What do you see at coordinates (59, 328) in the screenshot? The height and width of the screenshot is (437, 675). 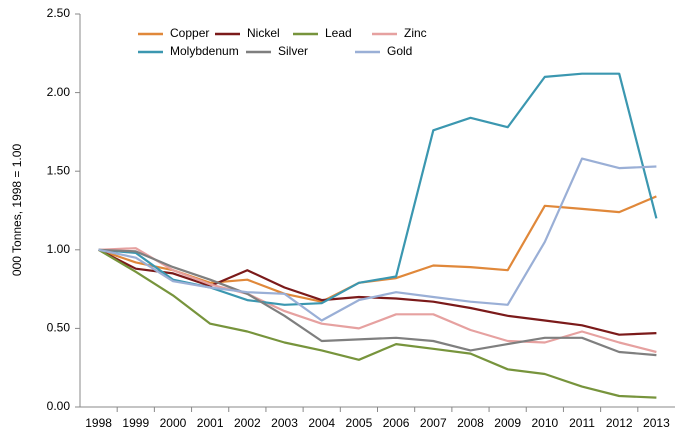 I see `y-tick-label: 0.50` at bounding box center [59, 328].